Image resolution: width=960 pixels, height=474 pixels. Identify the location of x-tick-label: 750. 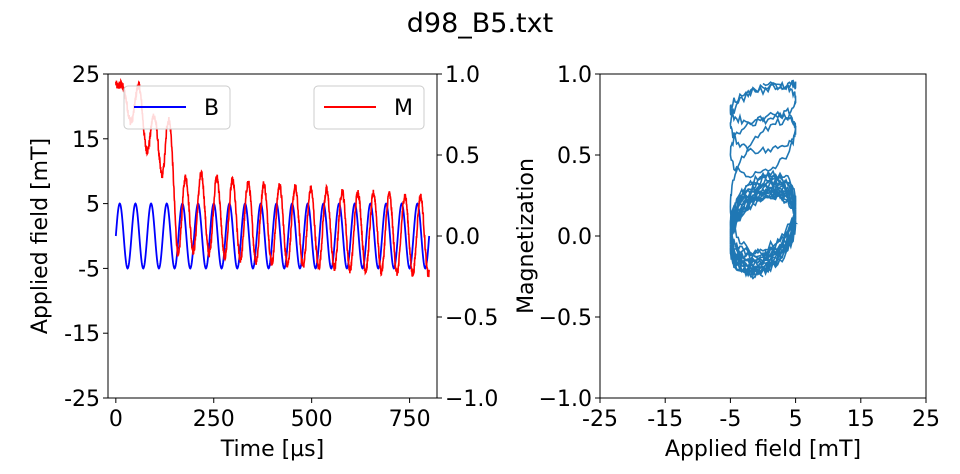
(410, 419).